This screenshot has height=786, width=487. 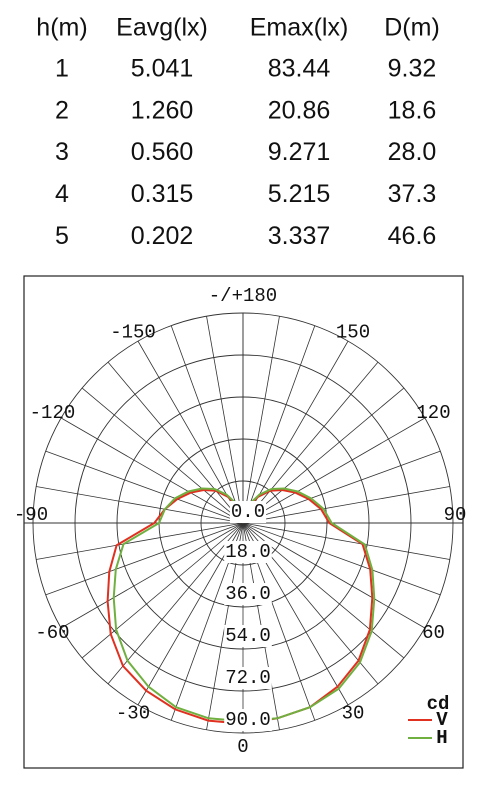 I want to click on angle-tick-label: 90, so click(x=455, y=515).